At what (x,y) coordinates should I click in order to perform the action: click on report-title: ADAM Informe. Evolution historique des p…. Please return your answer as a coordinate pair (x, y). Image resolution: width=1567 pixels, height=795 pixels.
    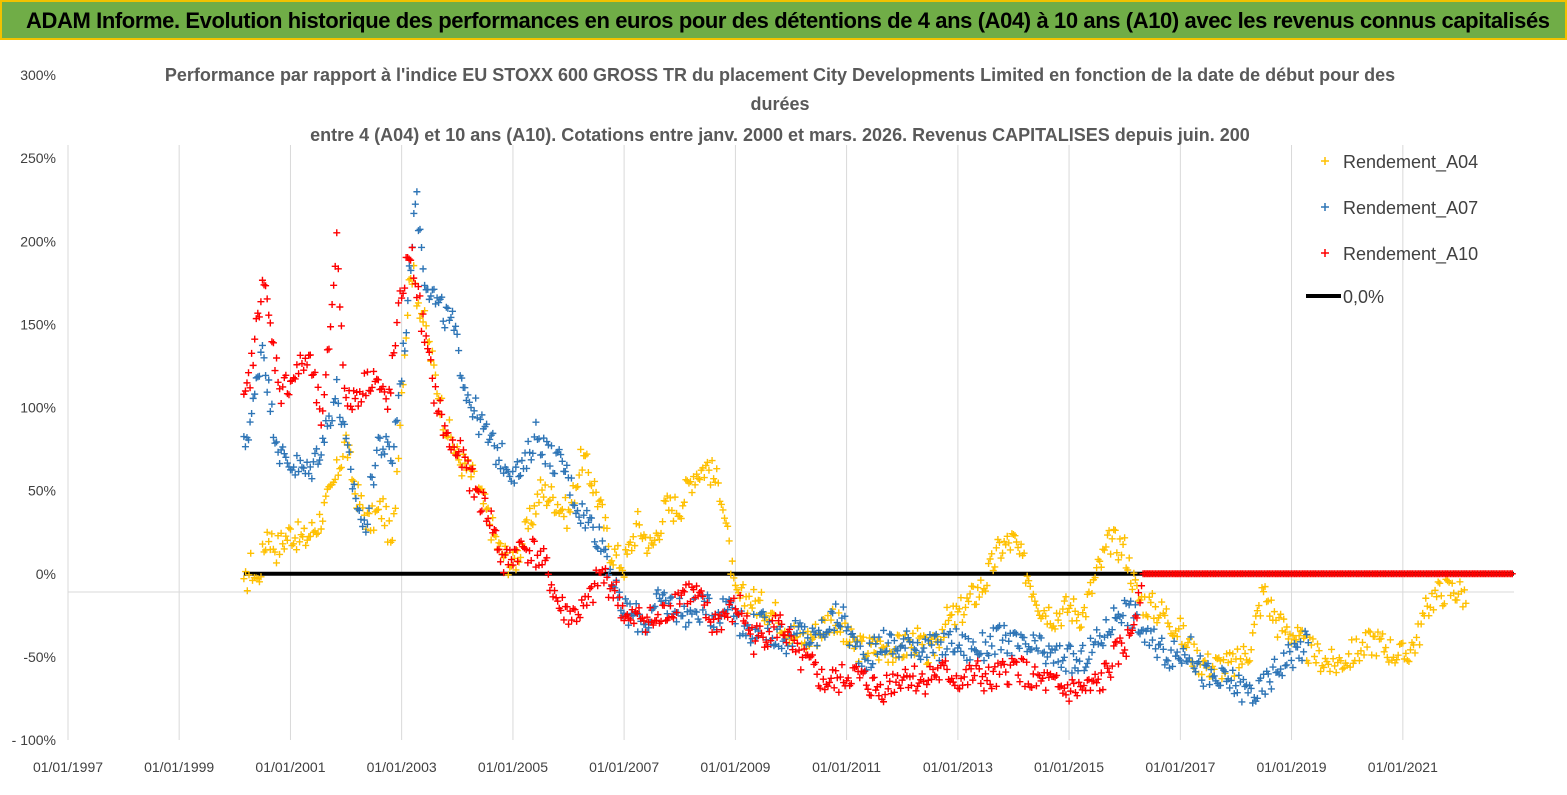
    Looking at the image, I should click on (788, 20).